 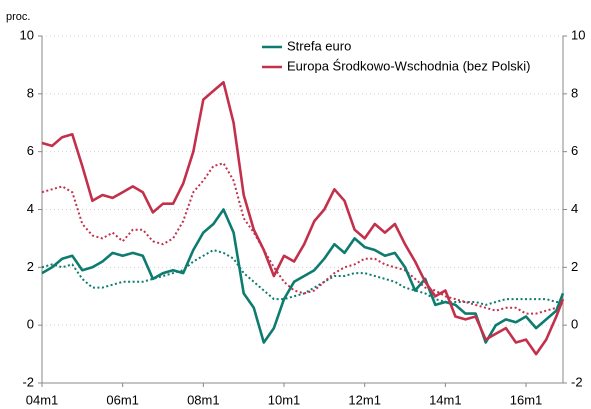 I want to click on y2-tick-label: 0, so click(x=574, y=324).